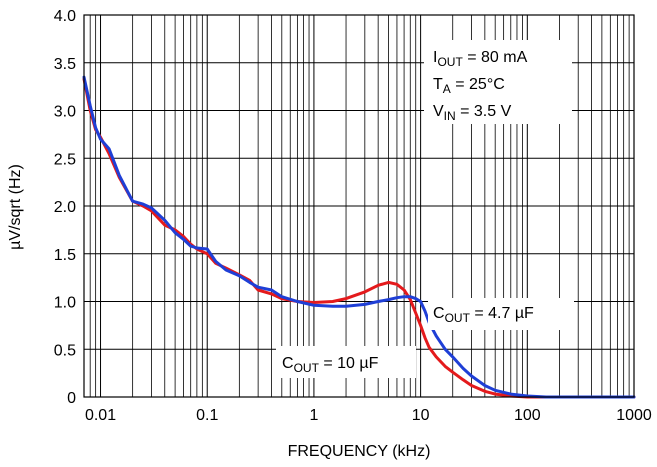  I want to click on series-label-47uf: COUT = 4.7 µF, so click(483, 315).